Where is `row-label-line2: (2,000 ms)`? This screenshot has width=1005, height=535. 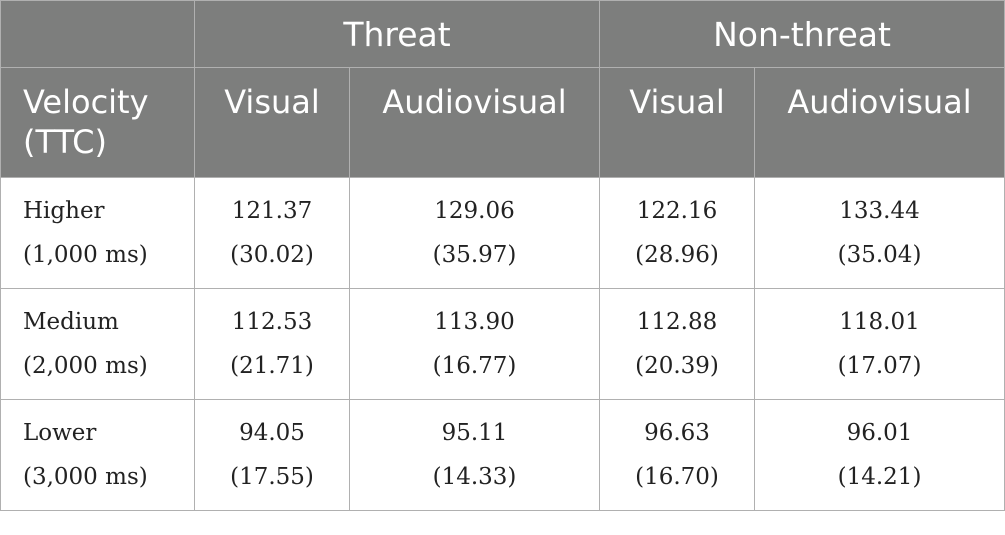
row-label-line2: (2,000 ms) is located at coordinates (85, 366).